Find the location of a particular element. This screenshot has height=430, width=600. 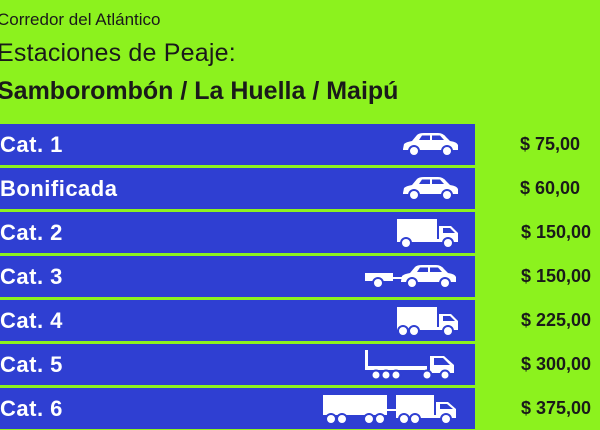

toll-stations-list: Samborombón / La Huella / Maipú is located at coordinates (199, 91).